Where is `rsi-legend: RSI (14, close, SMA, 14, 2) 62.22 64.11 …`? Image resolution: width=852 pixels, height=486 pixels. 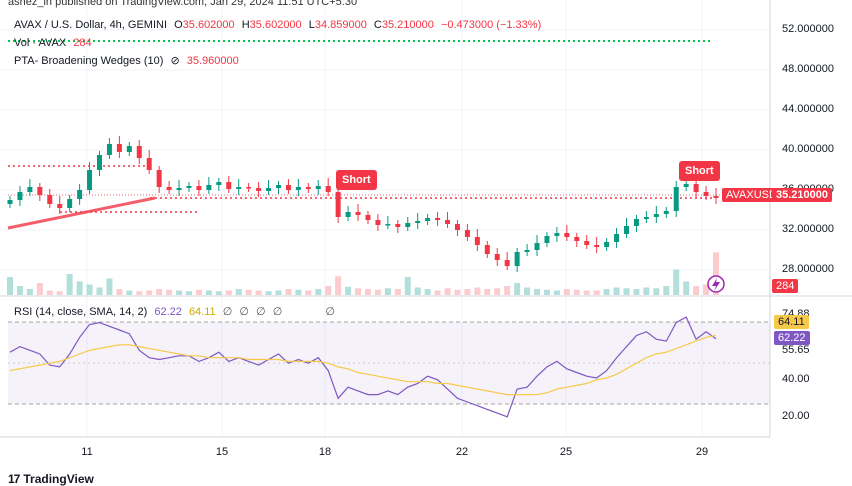
rsi-legend: RSI (14, close, SMA, 14, 2) 62.22 64.11 … is located at coordinates (176, 311).